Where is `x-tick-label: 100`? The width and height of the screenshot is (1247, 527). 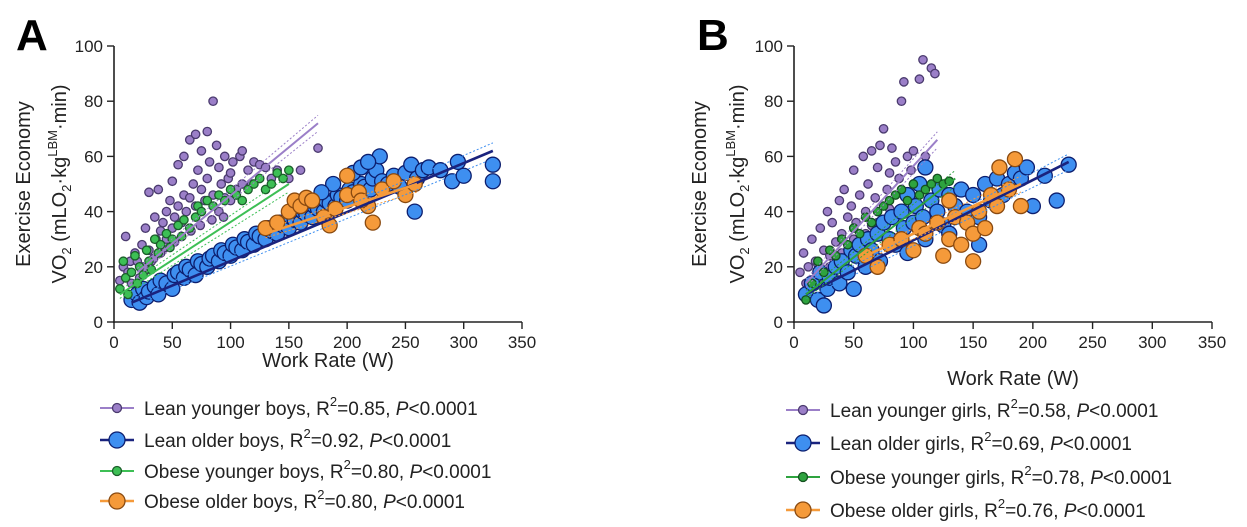
x-tick-label: 100 is located at coordinates (913, 342).